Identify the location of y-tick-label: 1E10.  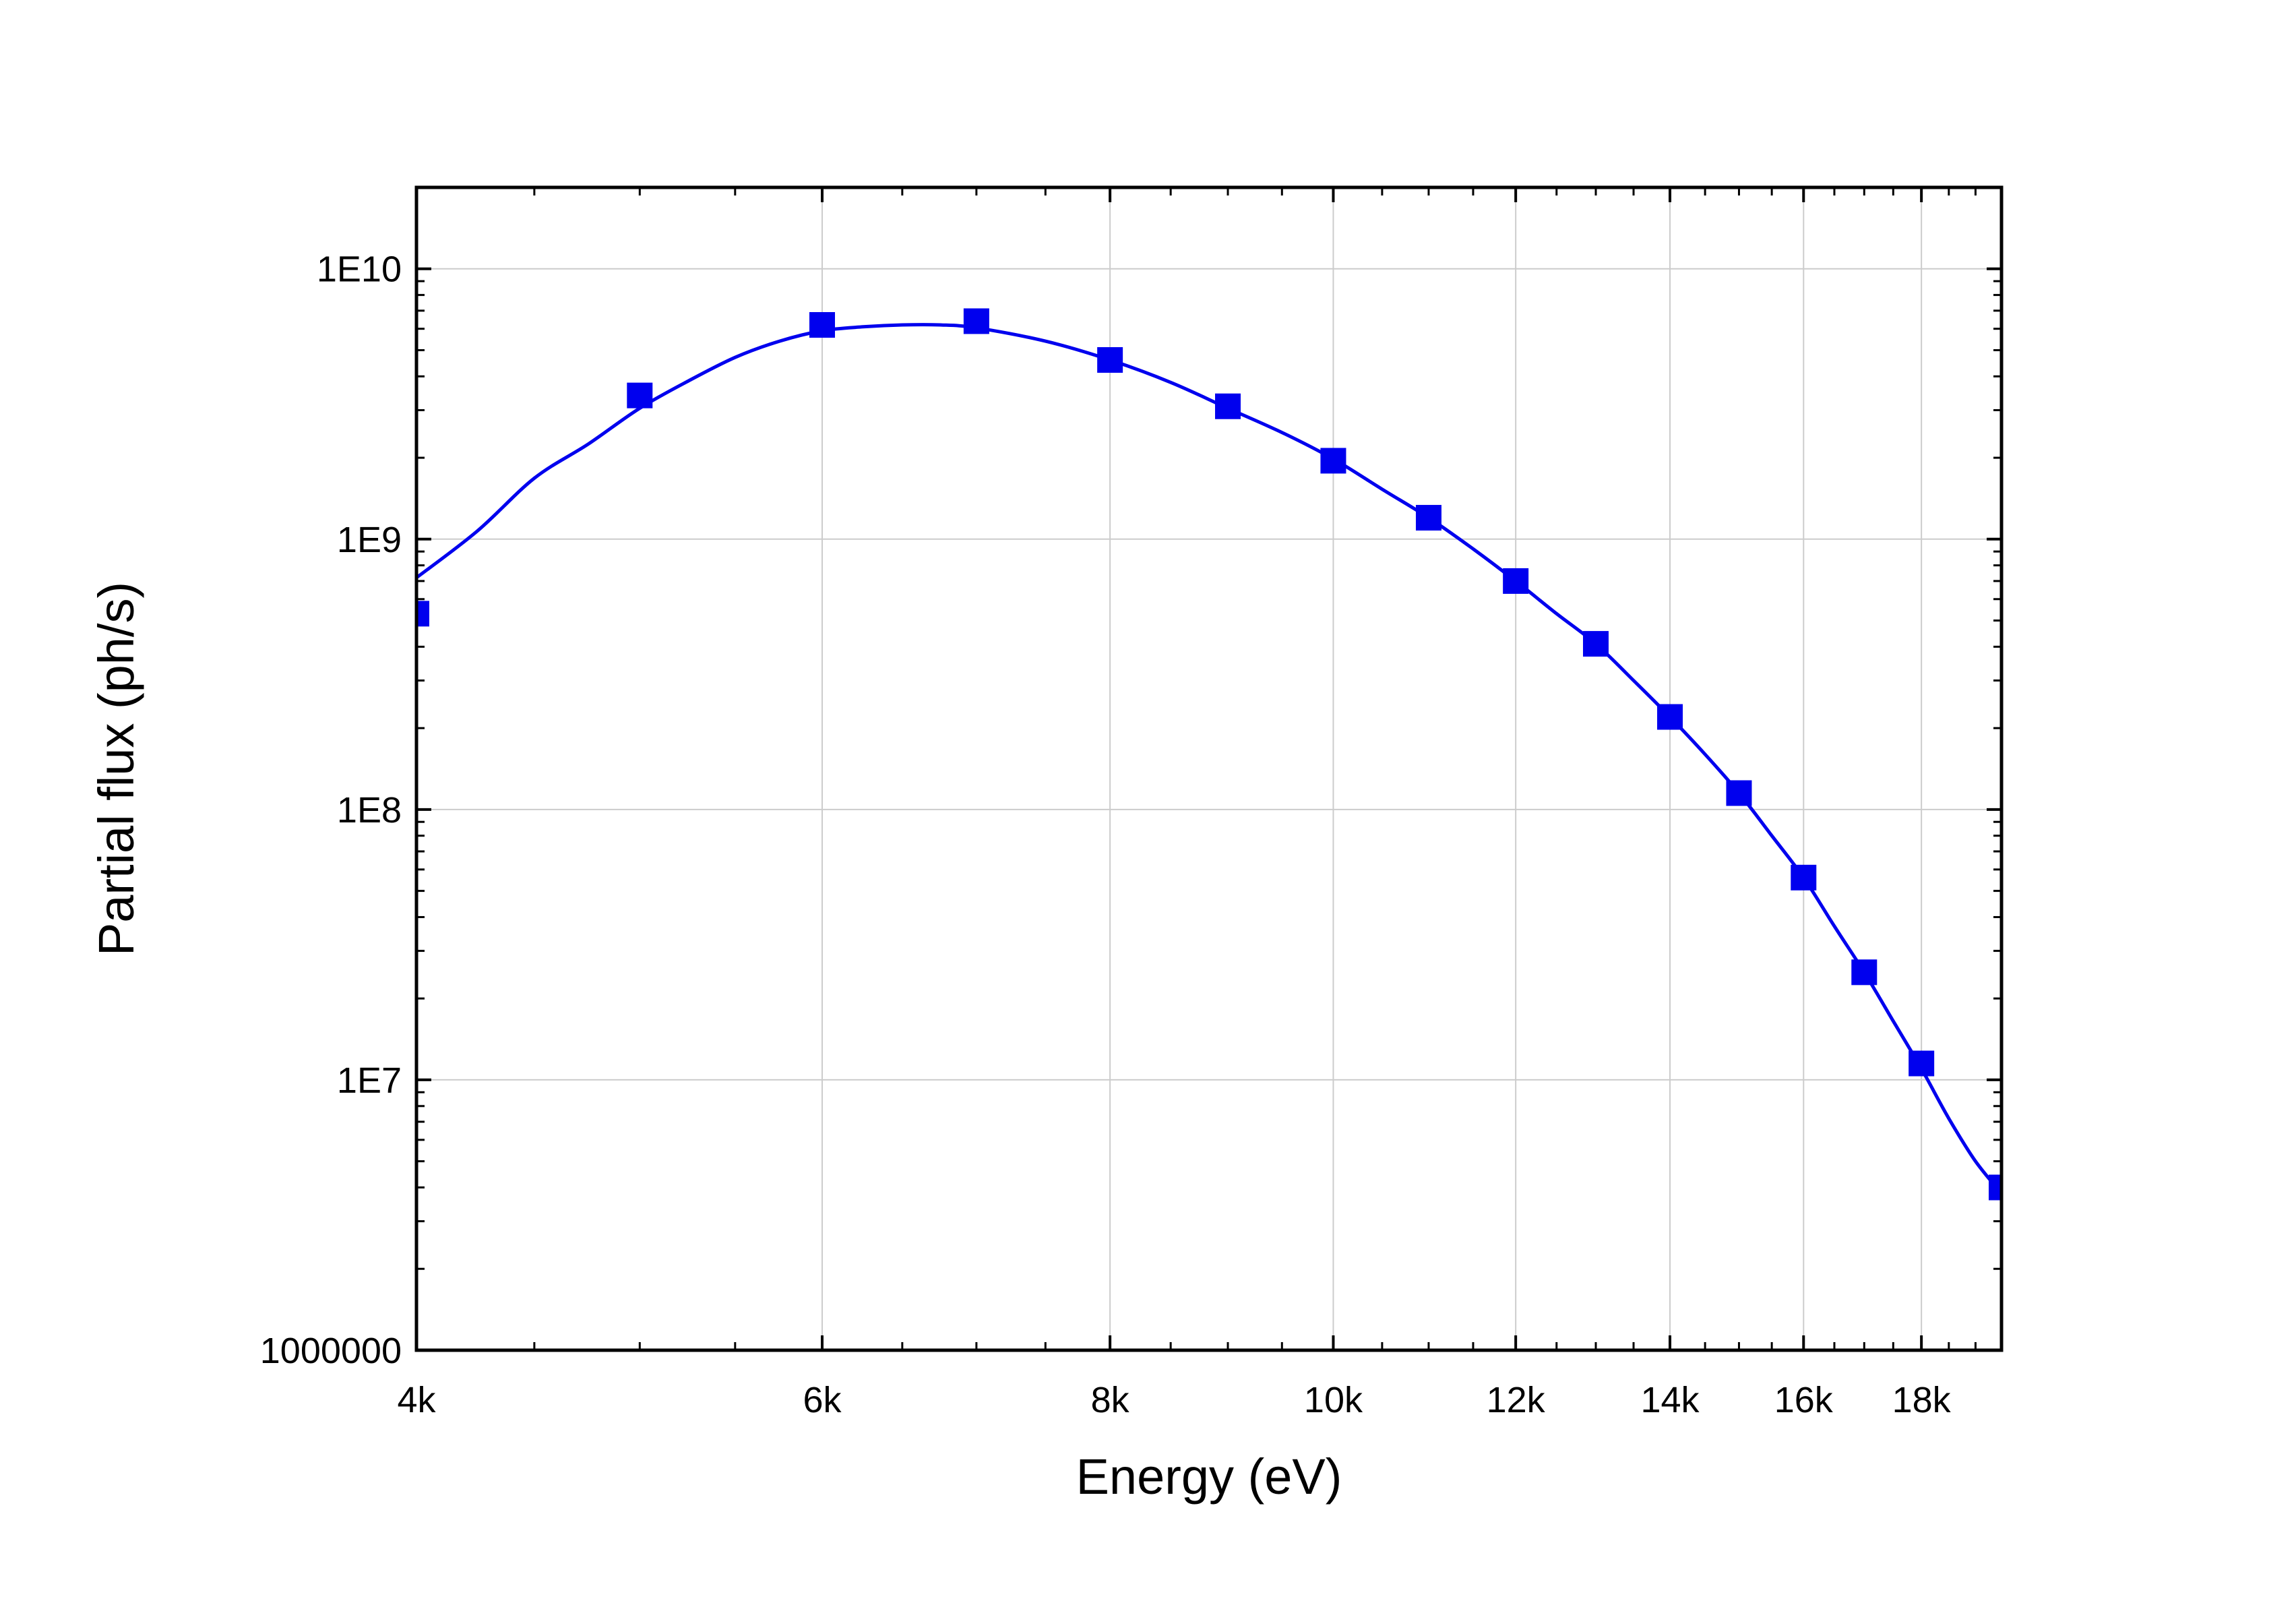
(359, 269).